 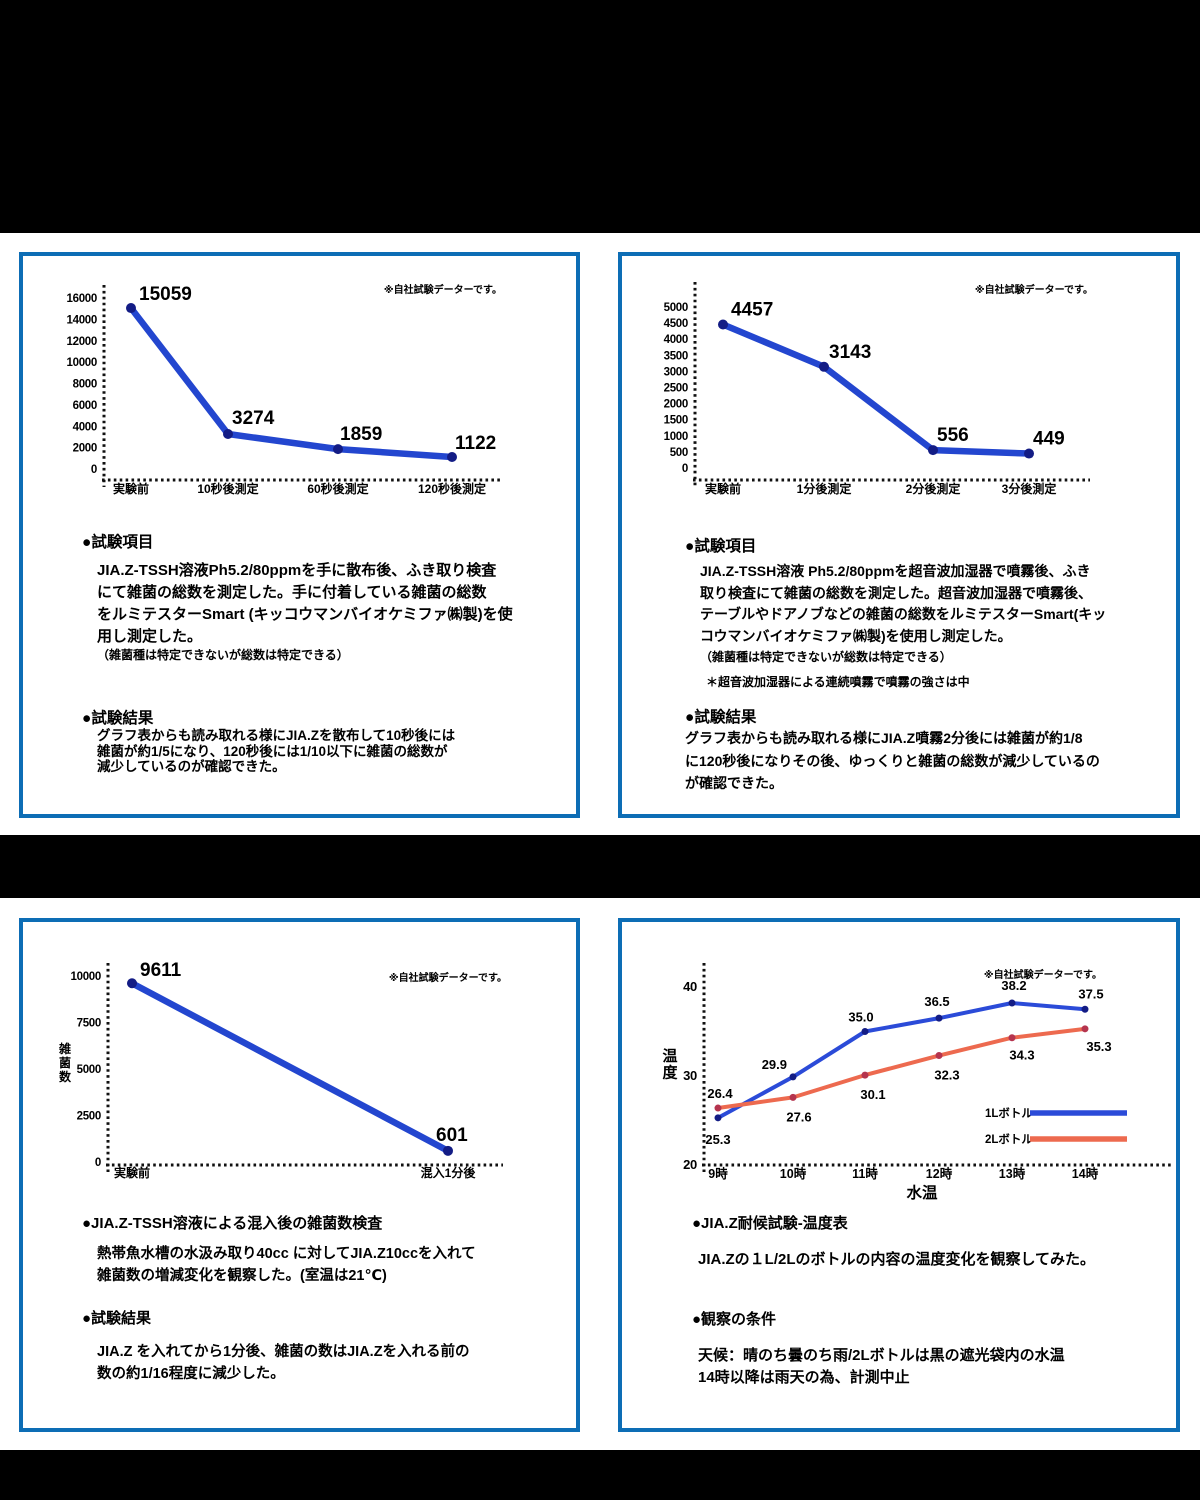 What do you see at coordinates (65, 1076) in the screenshot?
I see `svg-text: 数` at bounding box center [65, 1076].